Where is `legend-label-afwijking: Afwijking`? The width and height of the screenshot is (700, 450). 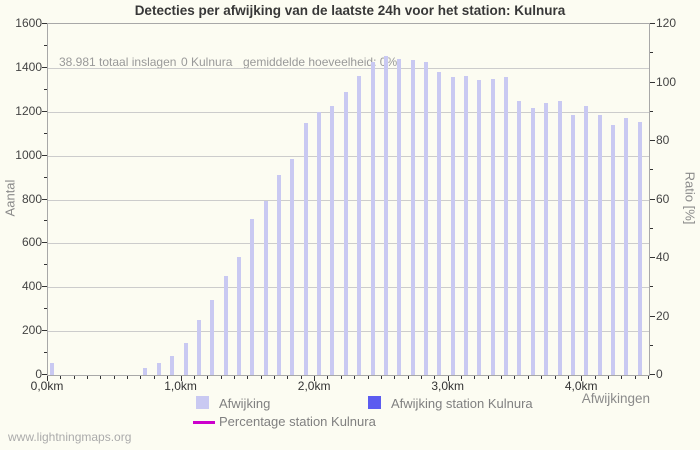
legend-label-afwijking: Afwijking is located at coordinates (245, 403).